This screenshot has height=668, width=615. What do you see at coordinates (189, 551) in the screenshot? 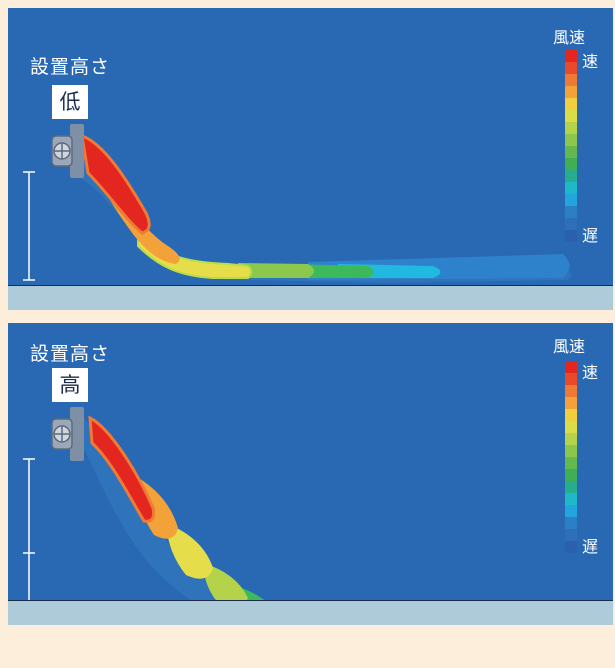
I see `flow-yellow` at bounding box center [189, 551].